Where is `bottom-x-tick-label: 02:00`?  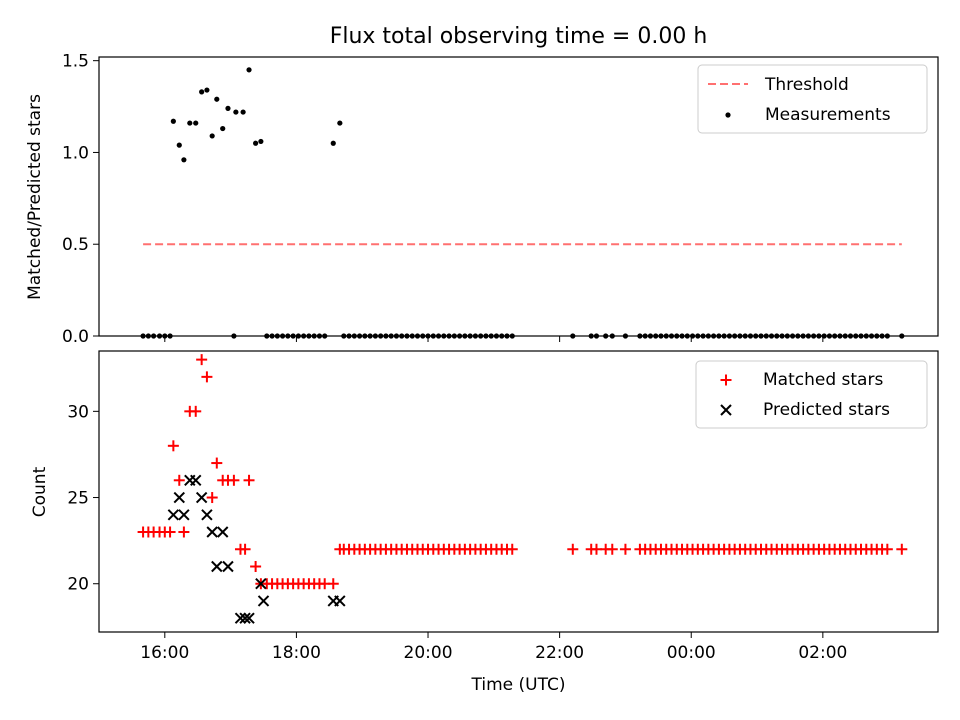 bottom-x-tick-label: 02:00 is located at coordinates (822, 653).